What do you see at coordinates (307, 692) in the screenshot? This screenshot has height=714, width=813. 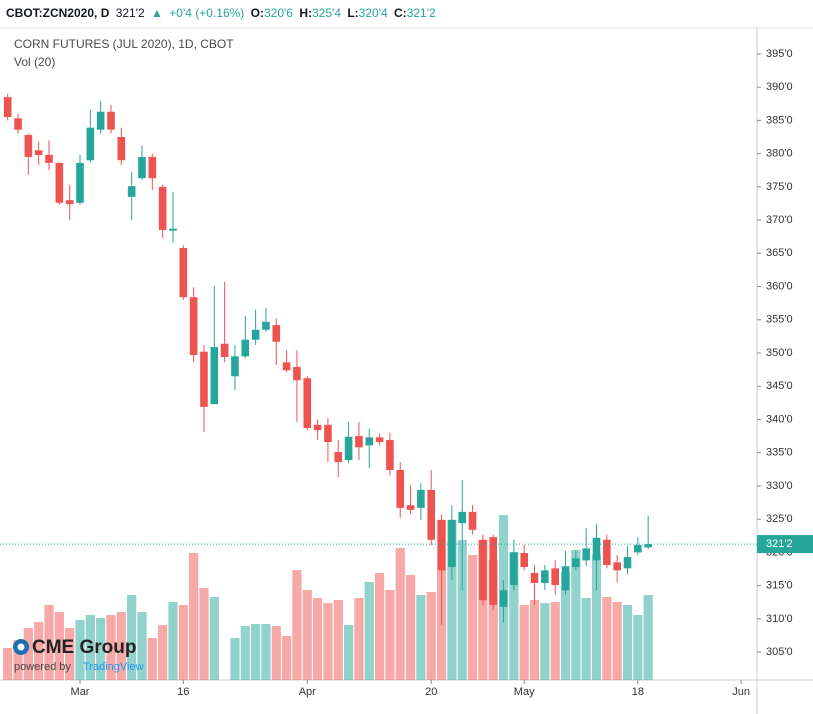 I see `x-tick-label: Apr` at bounding box center [307, 692].